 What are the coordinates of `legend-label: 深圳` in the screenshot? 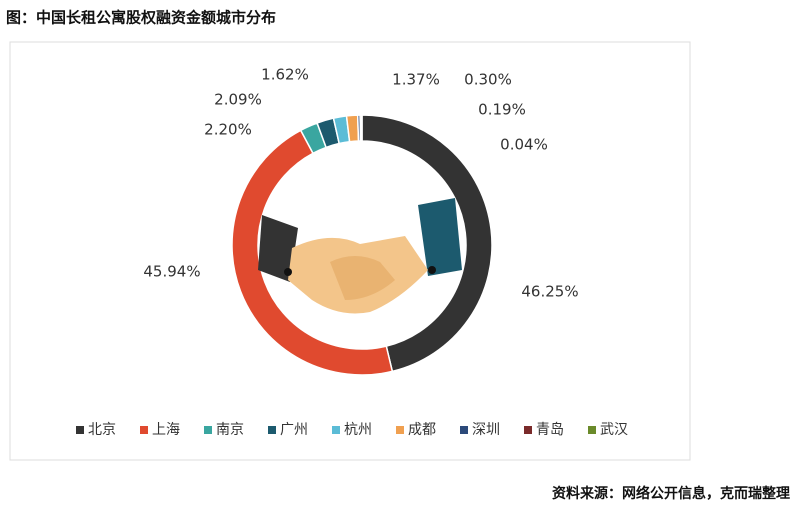 It's located at (486, 430).